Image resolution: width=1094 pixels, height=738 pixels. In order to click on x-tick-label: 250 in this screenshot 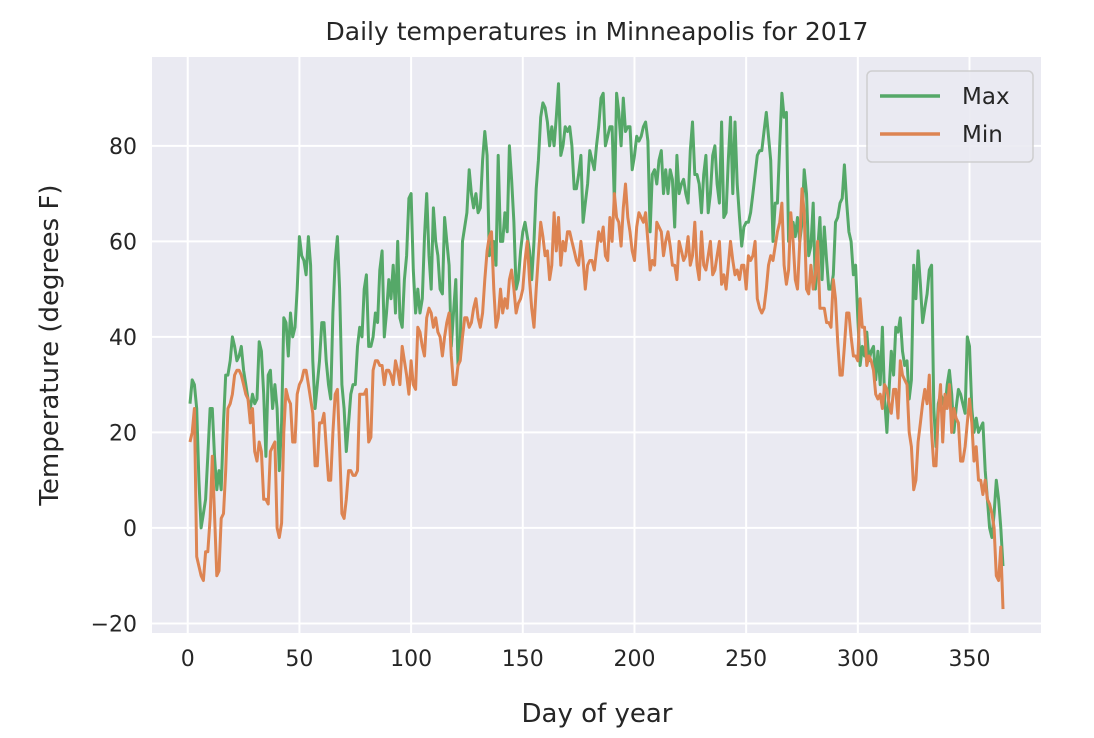, I will do `click(746, 659)`.